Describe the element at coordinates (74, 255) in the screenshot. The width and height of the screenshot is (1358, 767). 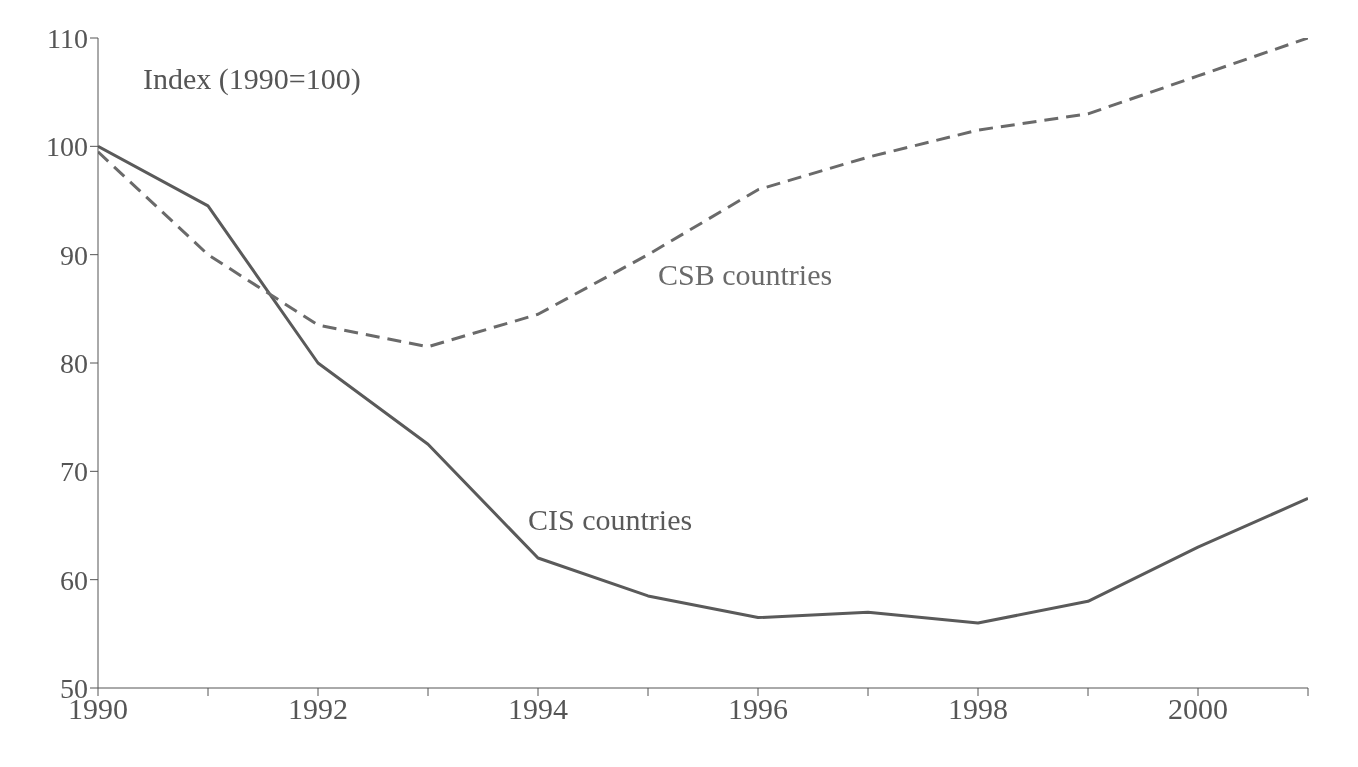
I see `y-tick-label: 90` at that location.